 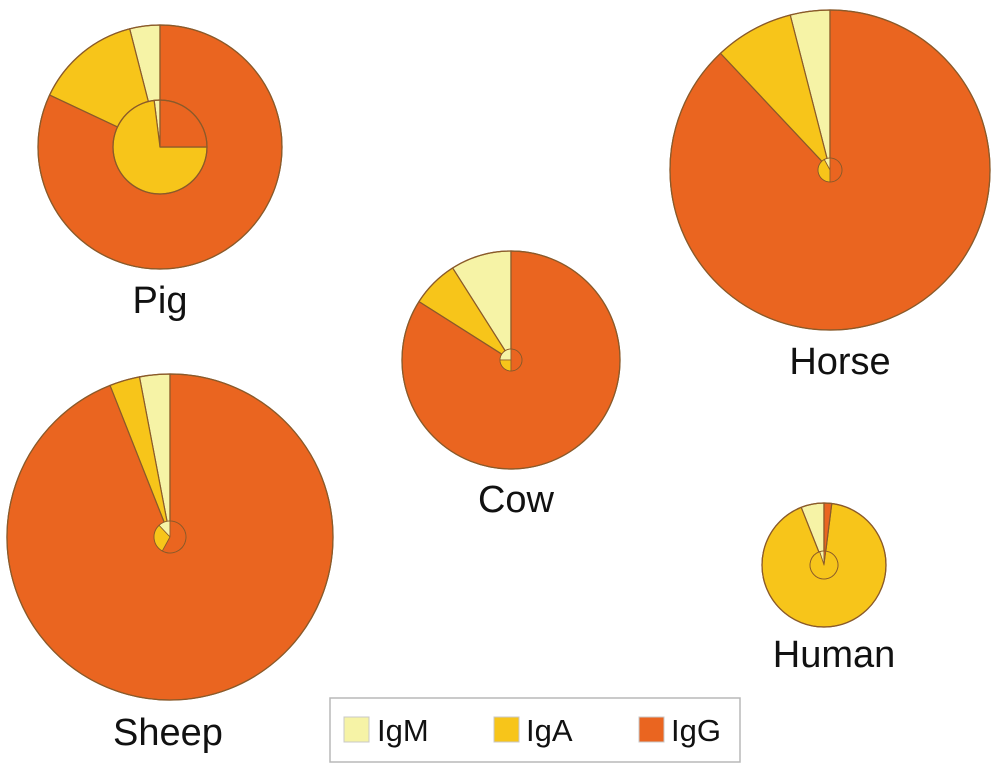 I want to click on legend-swatch-igg, so click(x=651, y=729).